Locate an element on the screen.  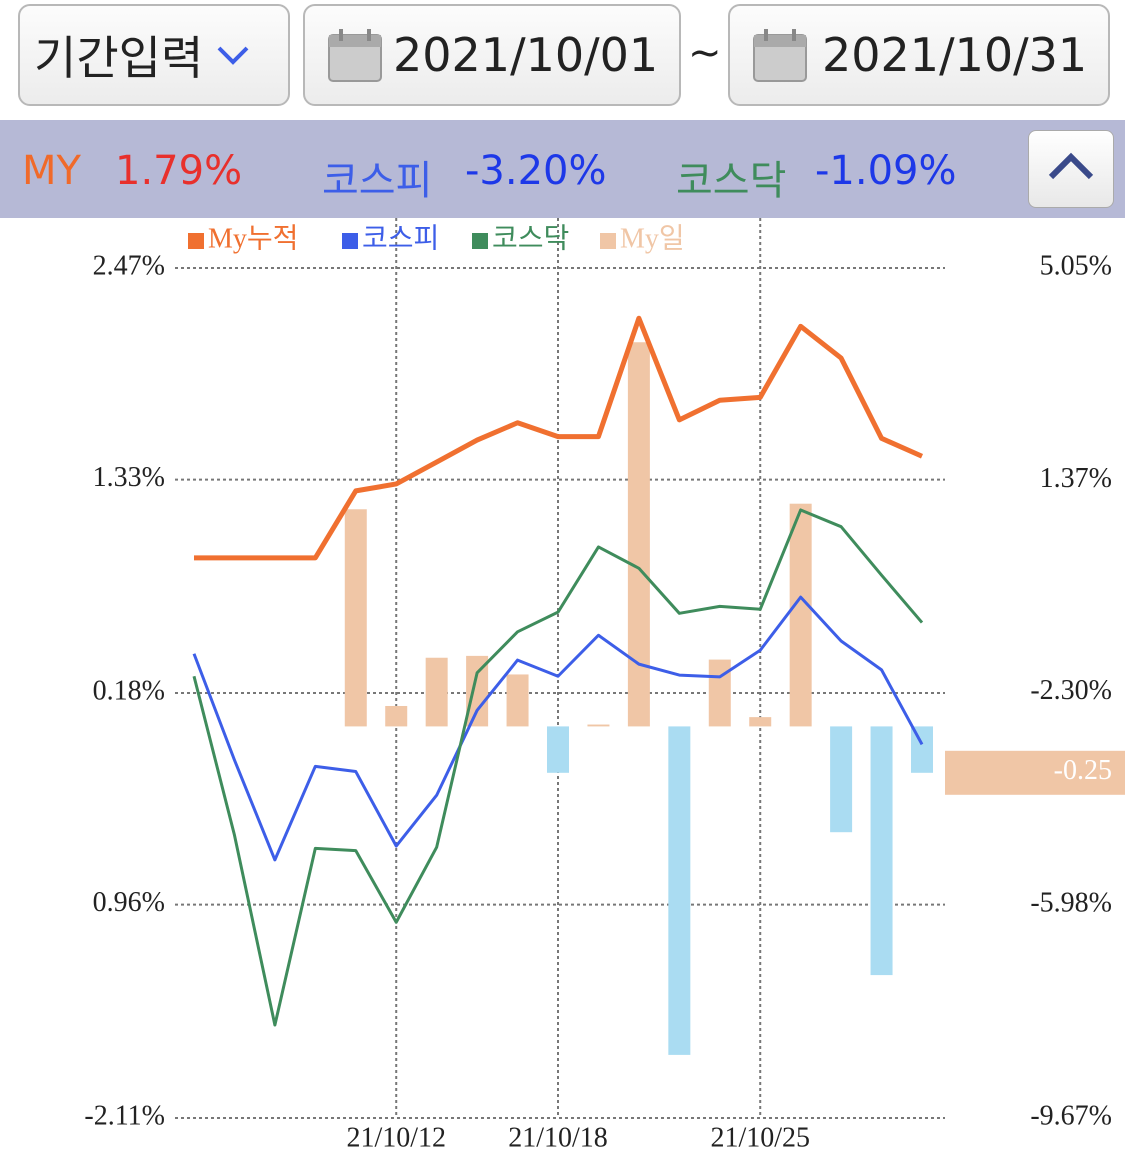
summary-value: -1.09% is located at coordinates (886, 171).